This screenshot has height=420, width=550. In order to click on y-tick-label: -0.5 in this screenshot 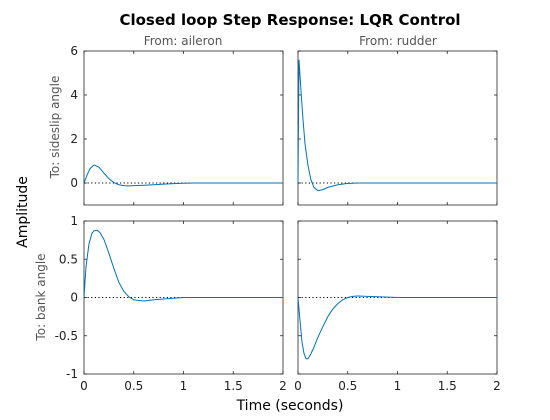, I will do `click(66, 336)`.